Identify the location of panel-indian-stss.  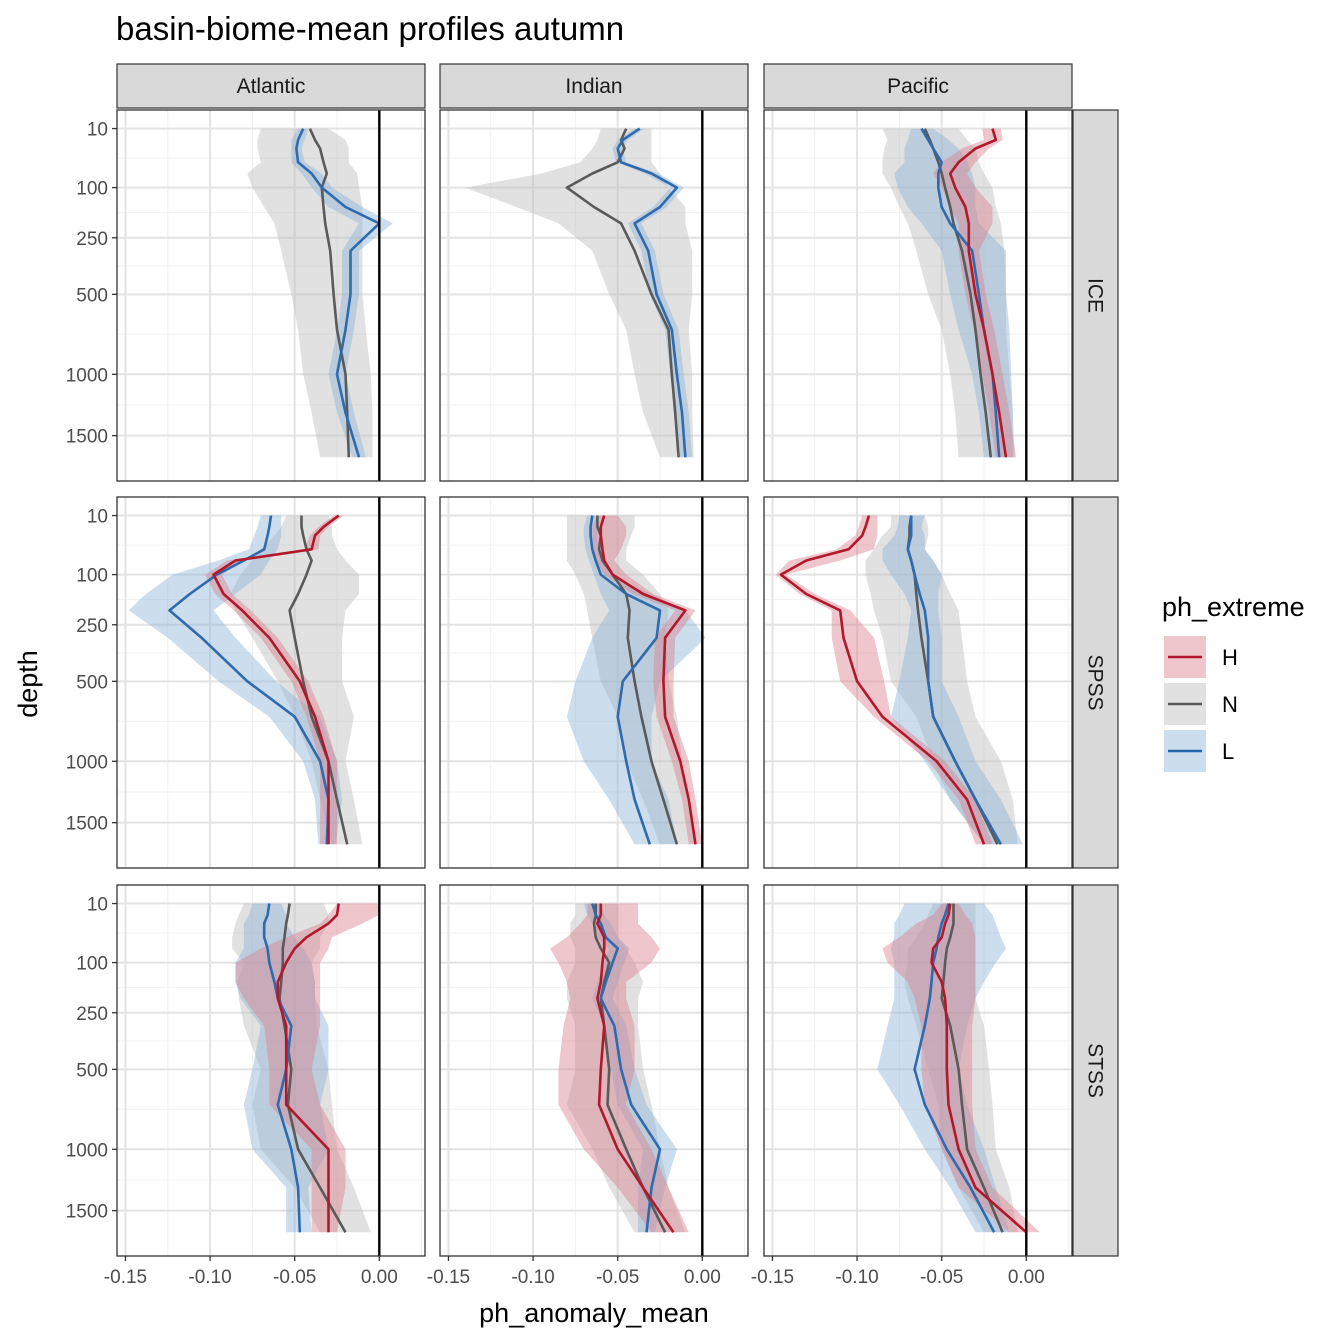
(594, 1070).